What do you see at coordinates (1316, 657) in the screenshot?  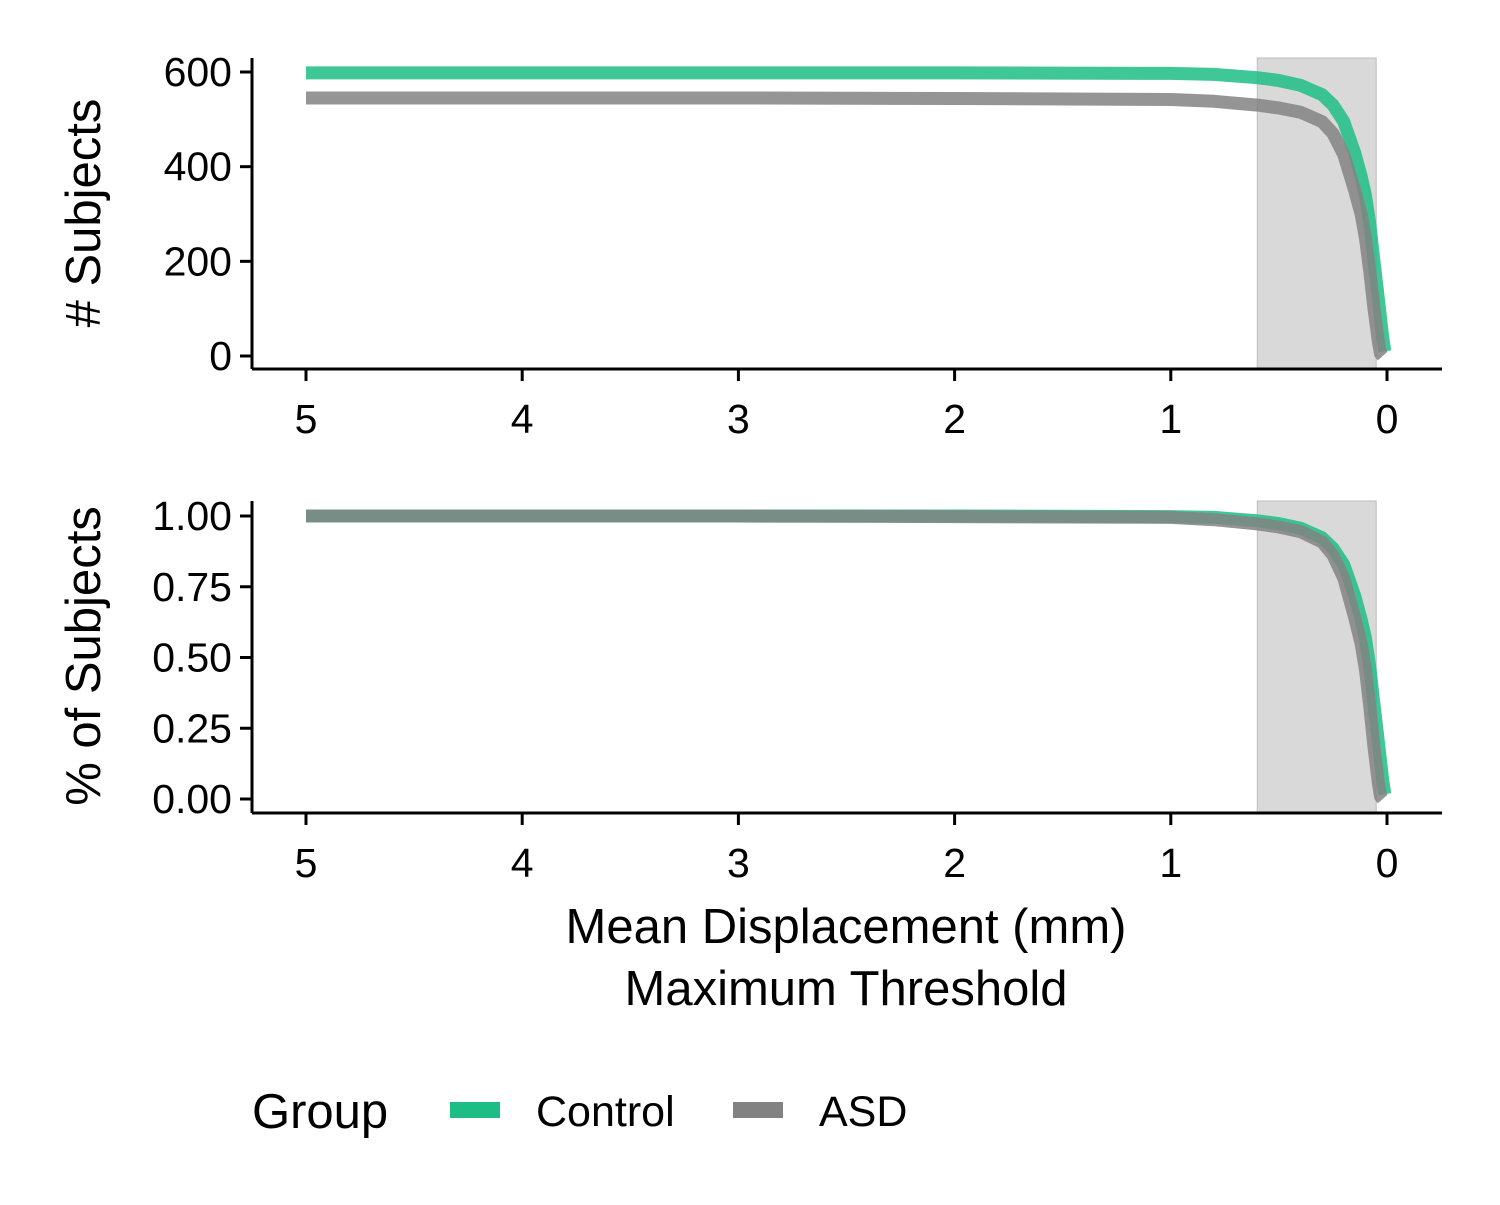 I see `highlight-band` at bounding box center [1316, 657].